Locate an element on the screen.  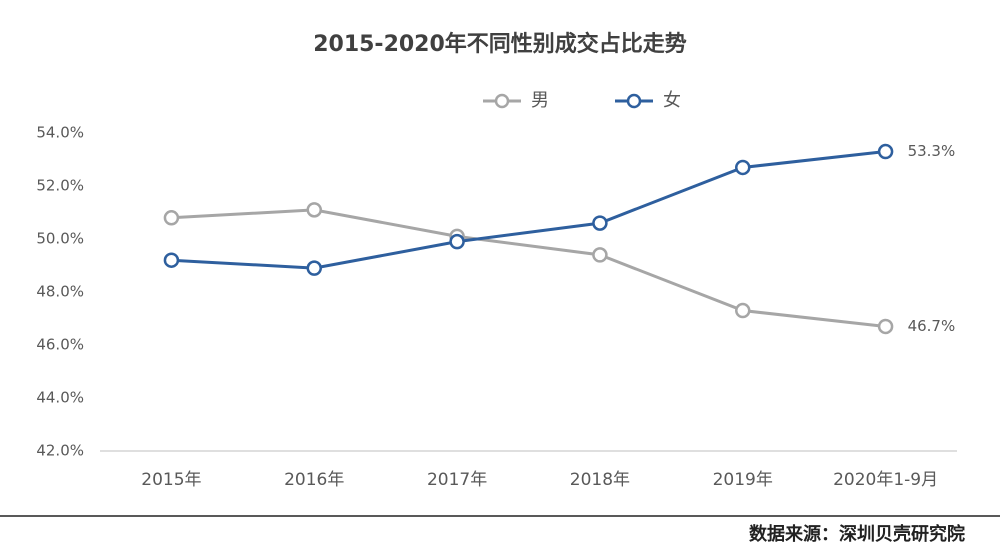
x-tick-label: 2017年 is located at coordinates (457, 480).